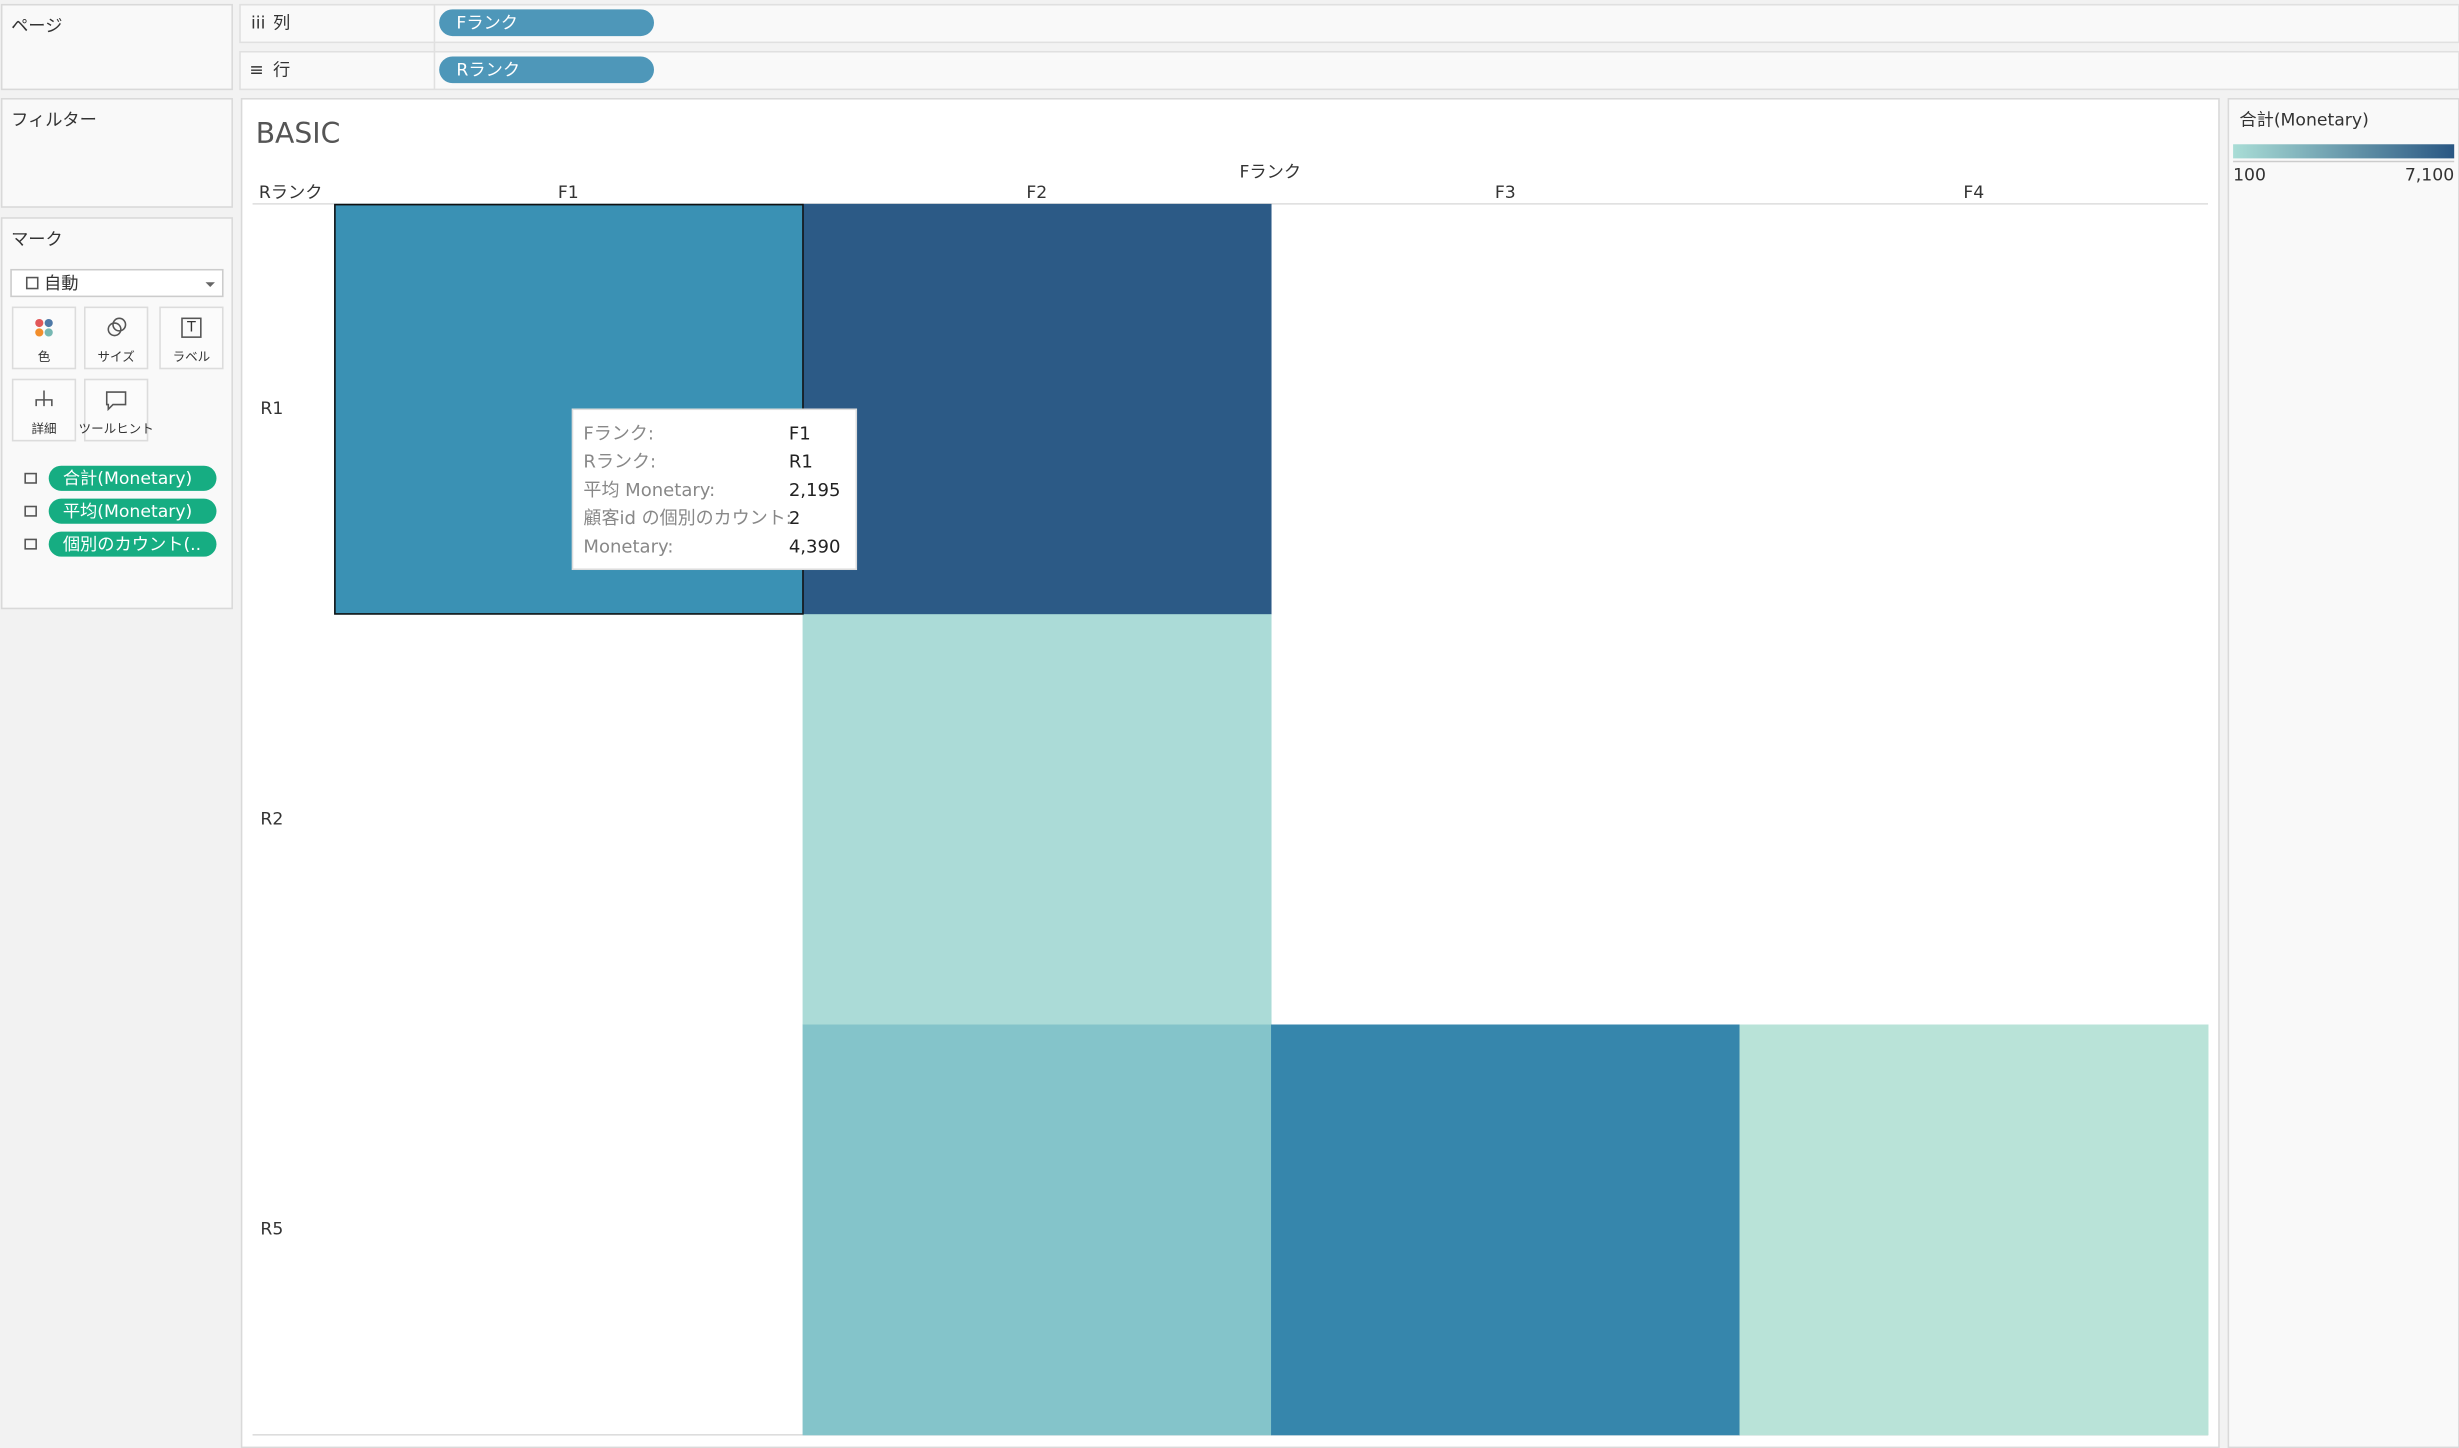 Image resolution: width=2459 pixels, height=1448 pixels. What do you see at coordinates (116, 47) in the screenshot?
I see `pages-panel` at bounding box center [116, 47].